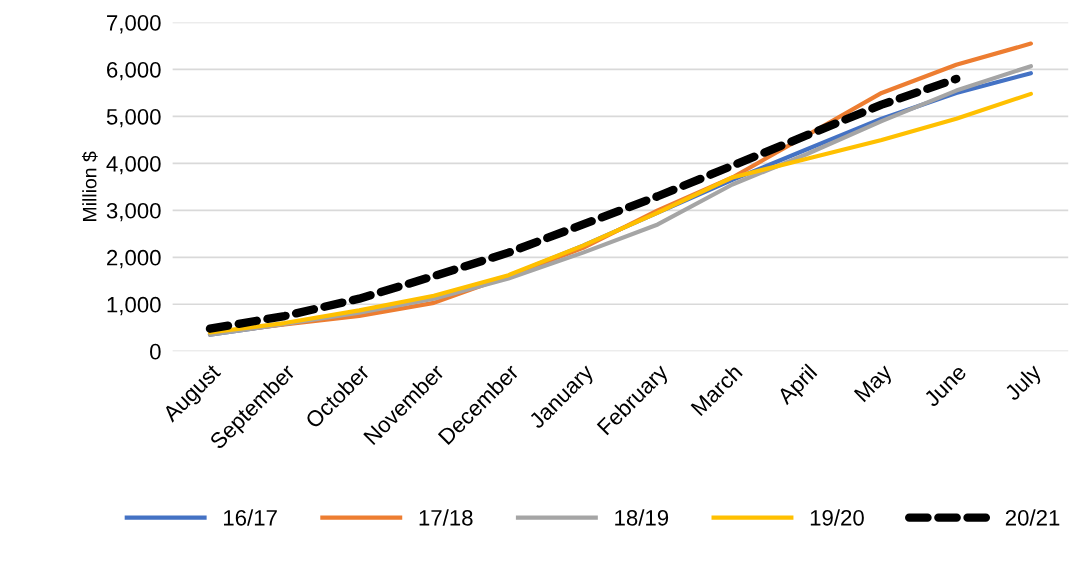 This screenshot has width=1079, height=562. What do you see at coordinates (155, 351) in the screenshot?
I see `y-tick-label: 0` at bounding box center [155, 351].